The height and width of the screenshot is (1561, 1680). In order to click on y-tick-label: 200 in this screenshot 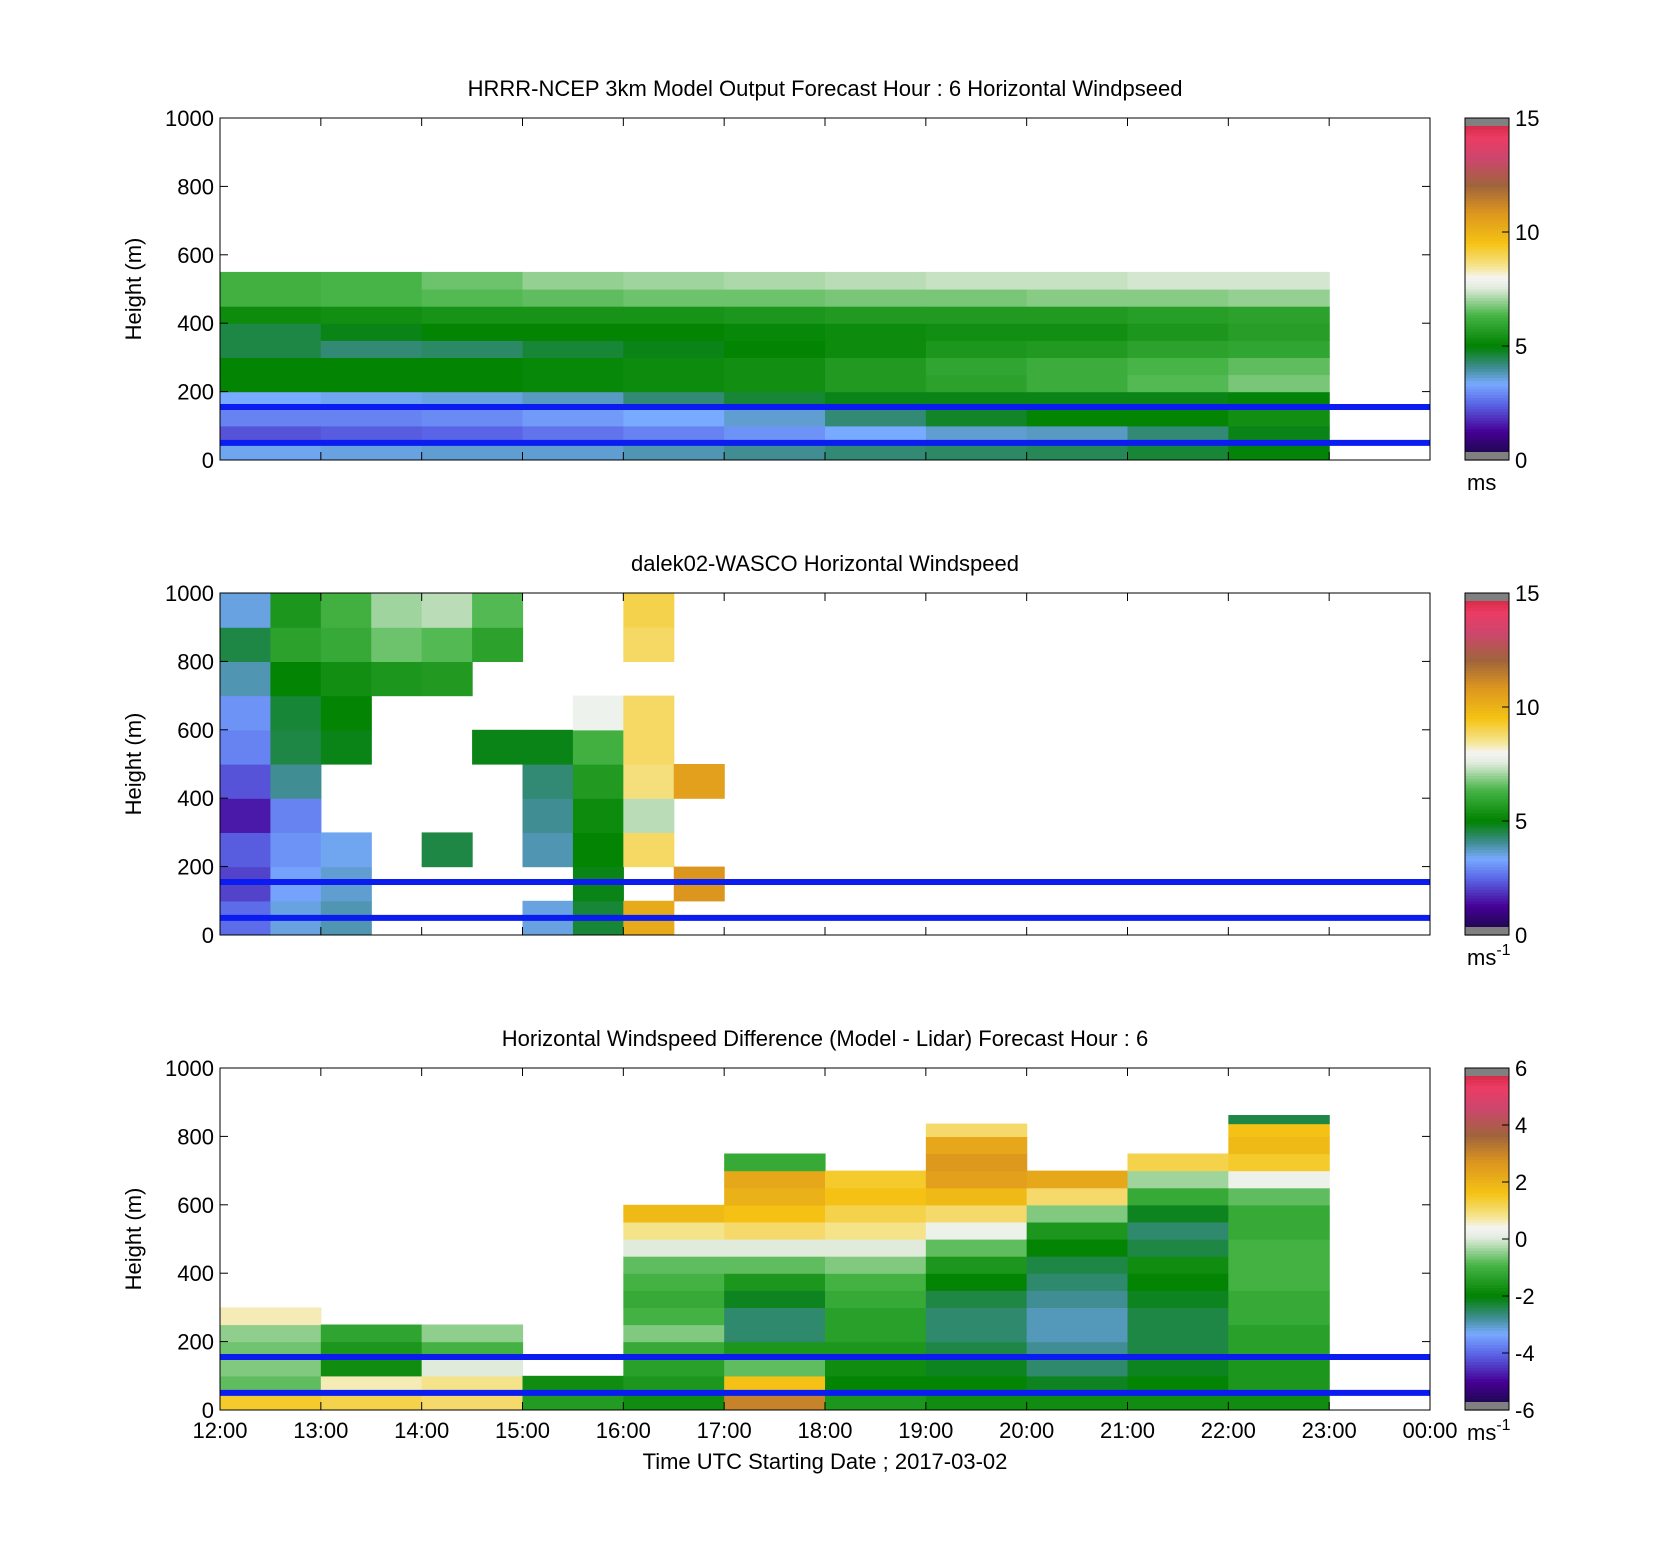, I will do `click(195, 867)`.